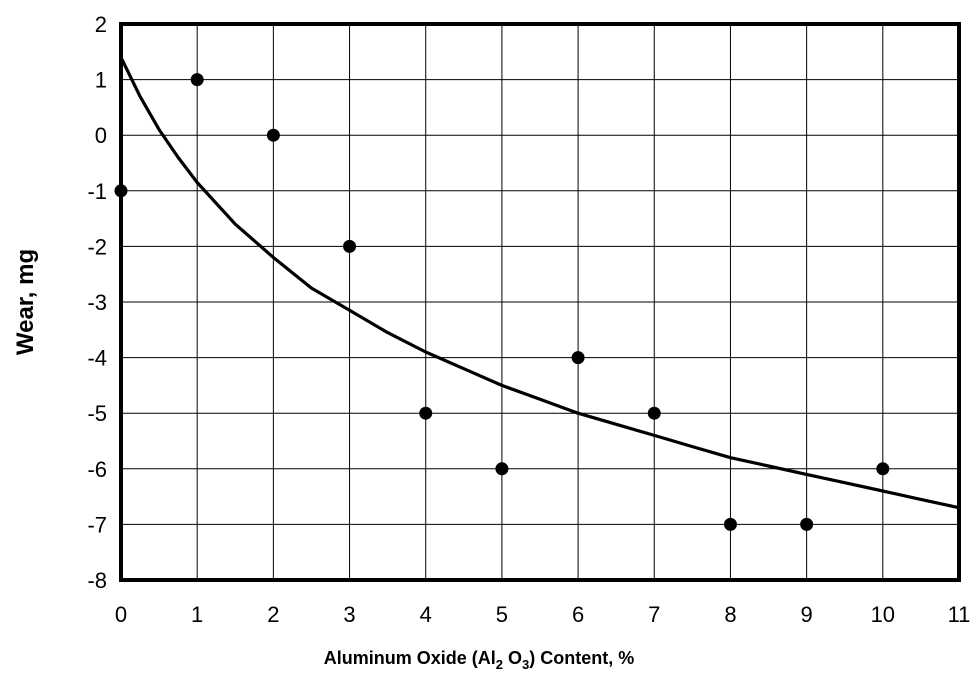 This screenshot has width=977, height=677. Describe the element at coordinates (97, 191) in the screenshot. I see `y-tick-label: -1` at that location.